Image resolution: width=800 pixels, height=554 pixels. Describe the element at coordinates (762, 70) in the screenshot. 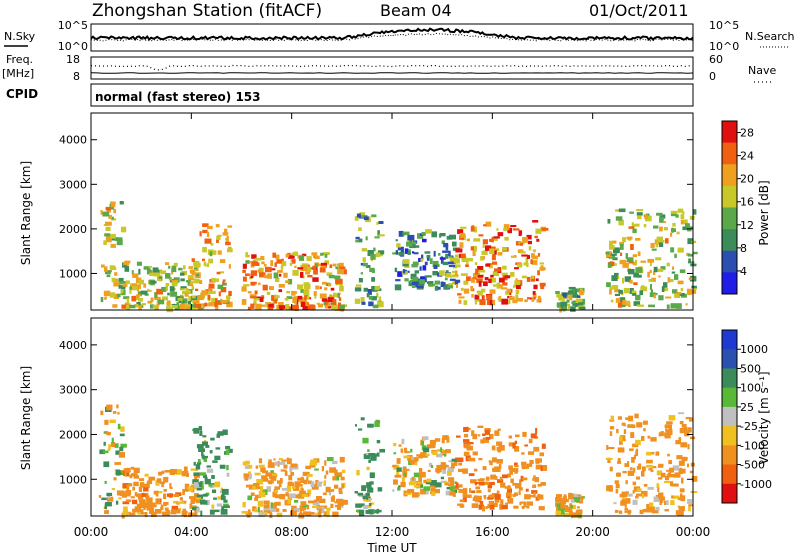

I see `nave-label: Nave` at that location.